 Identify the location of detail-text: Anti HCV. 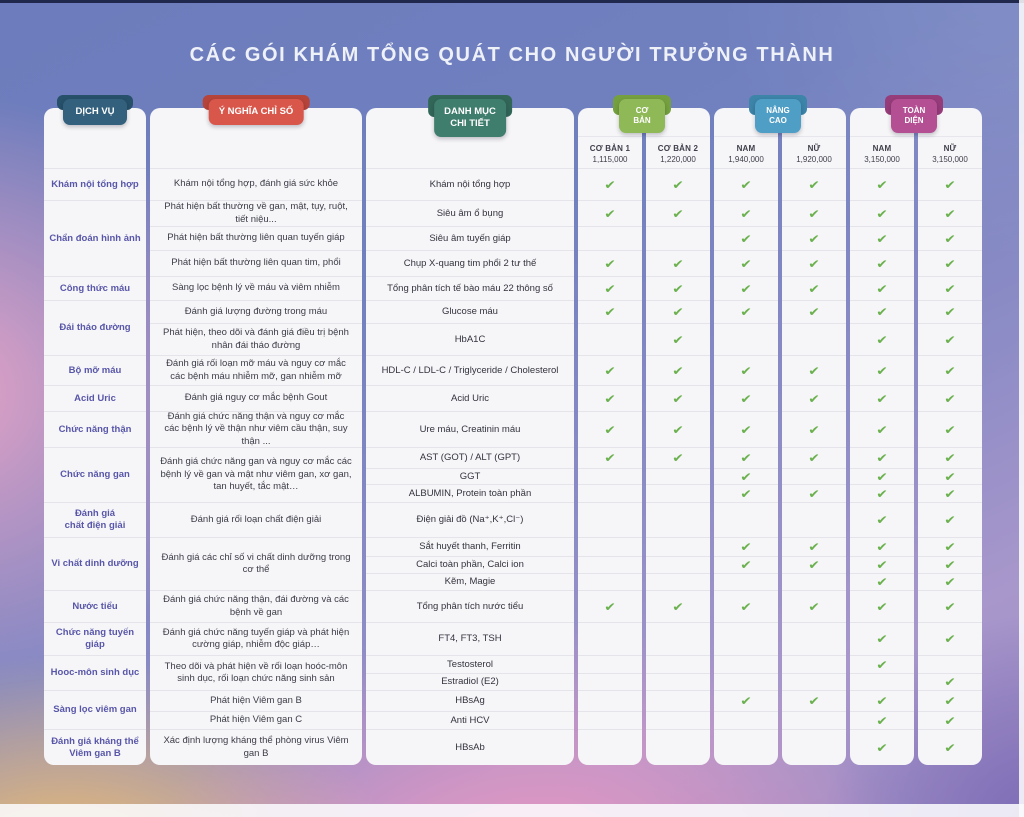
(470, 720).